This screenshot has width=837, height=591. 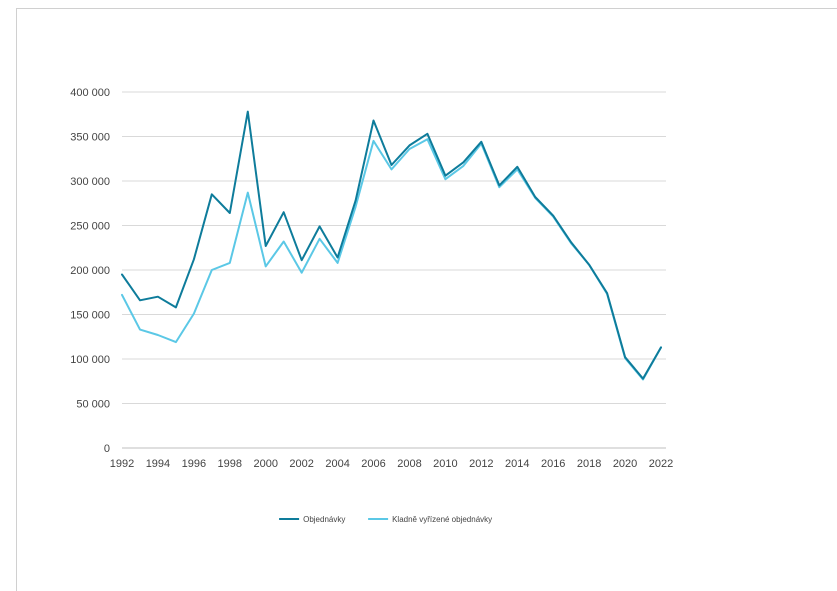 What do you see at coordinates (481, 464) in the screenshot?
I see `x-tick-label: 2012` at bounding box center [481, 464].